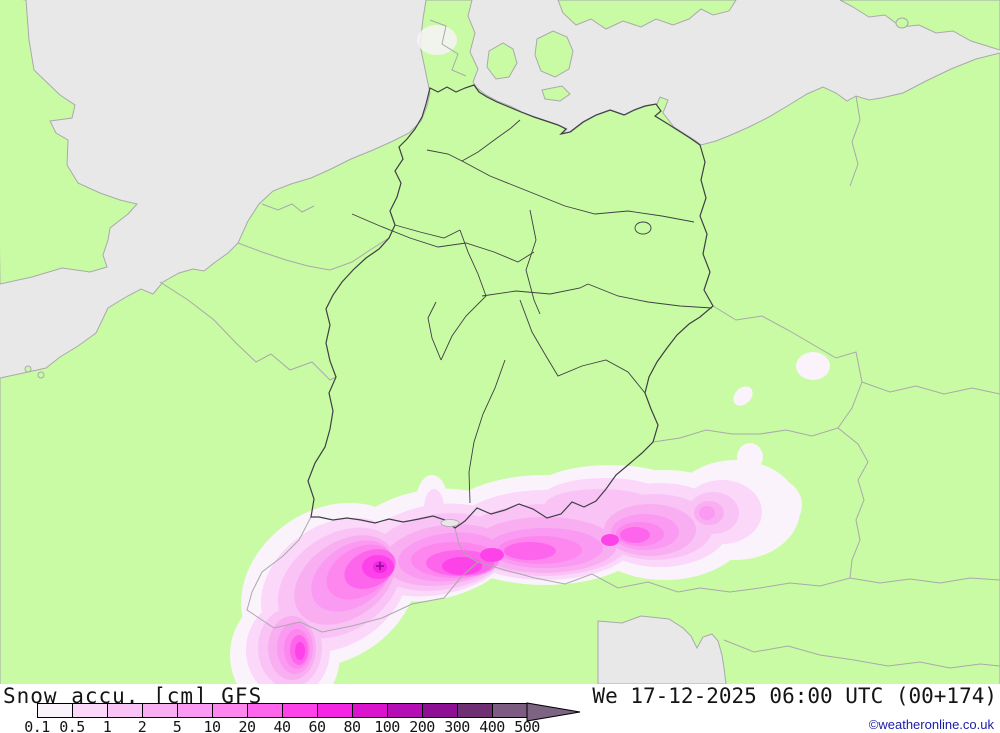 The height and width of the screenshot is (733, 1000). What do you see at coordinates (554, 54) in the screenshot?
I see `zealand-island` at bounding box center [554, 54].